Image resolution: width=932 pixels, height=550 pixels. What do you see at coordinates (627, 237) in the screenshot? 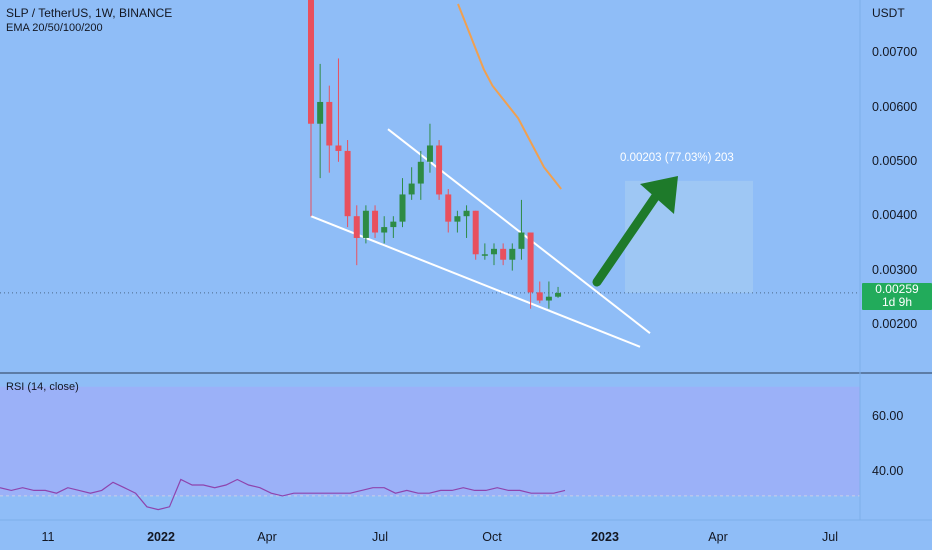
I see `projection-arrow-shaft` at bounding box center [627, 237].